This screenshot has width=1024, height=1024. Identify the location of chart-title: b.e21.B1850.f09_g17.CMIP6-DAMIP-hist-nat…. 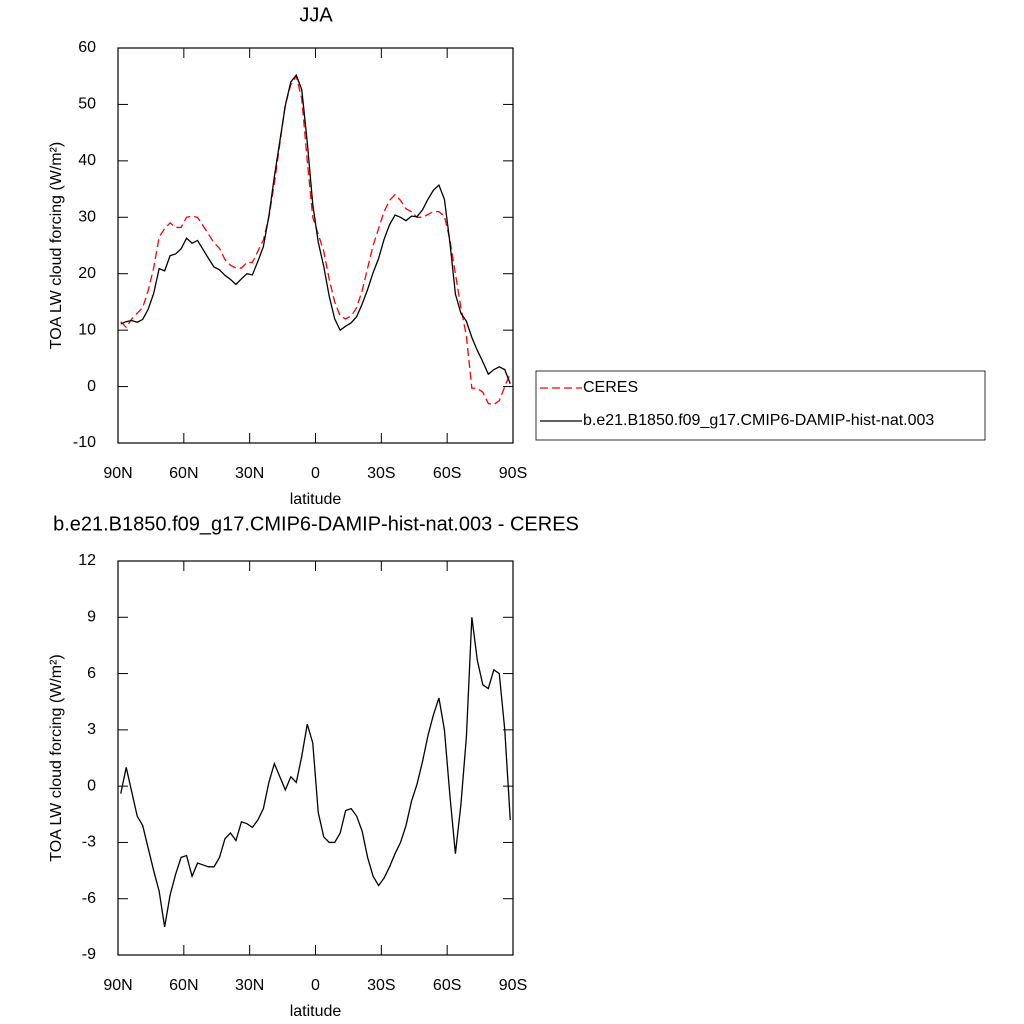
(316, 524).